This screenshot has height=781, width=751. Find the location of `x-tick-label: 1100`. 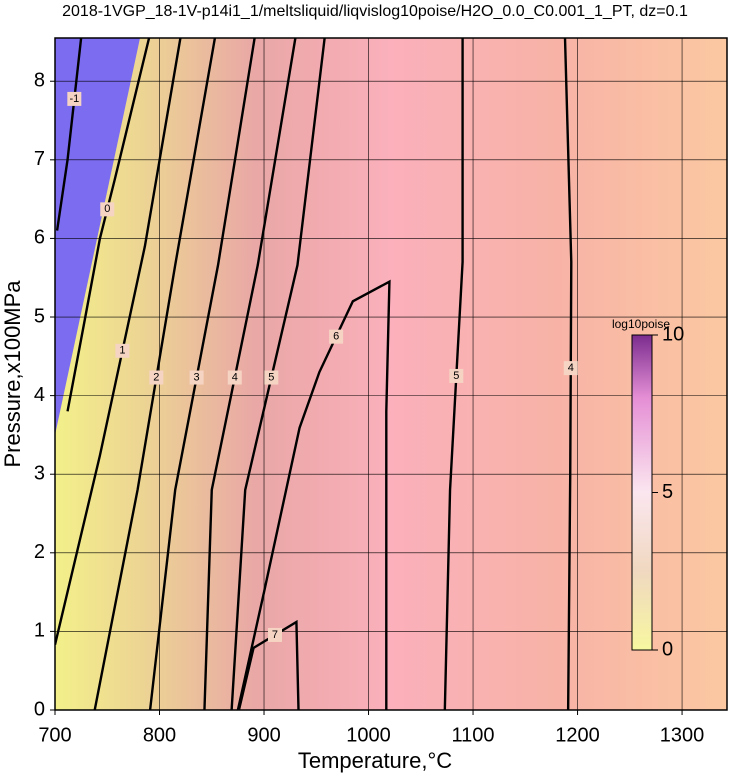

x-tick-label: 1100 is located at coordinates (473, 735).